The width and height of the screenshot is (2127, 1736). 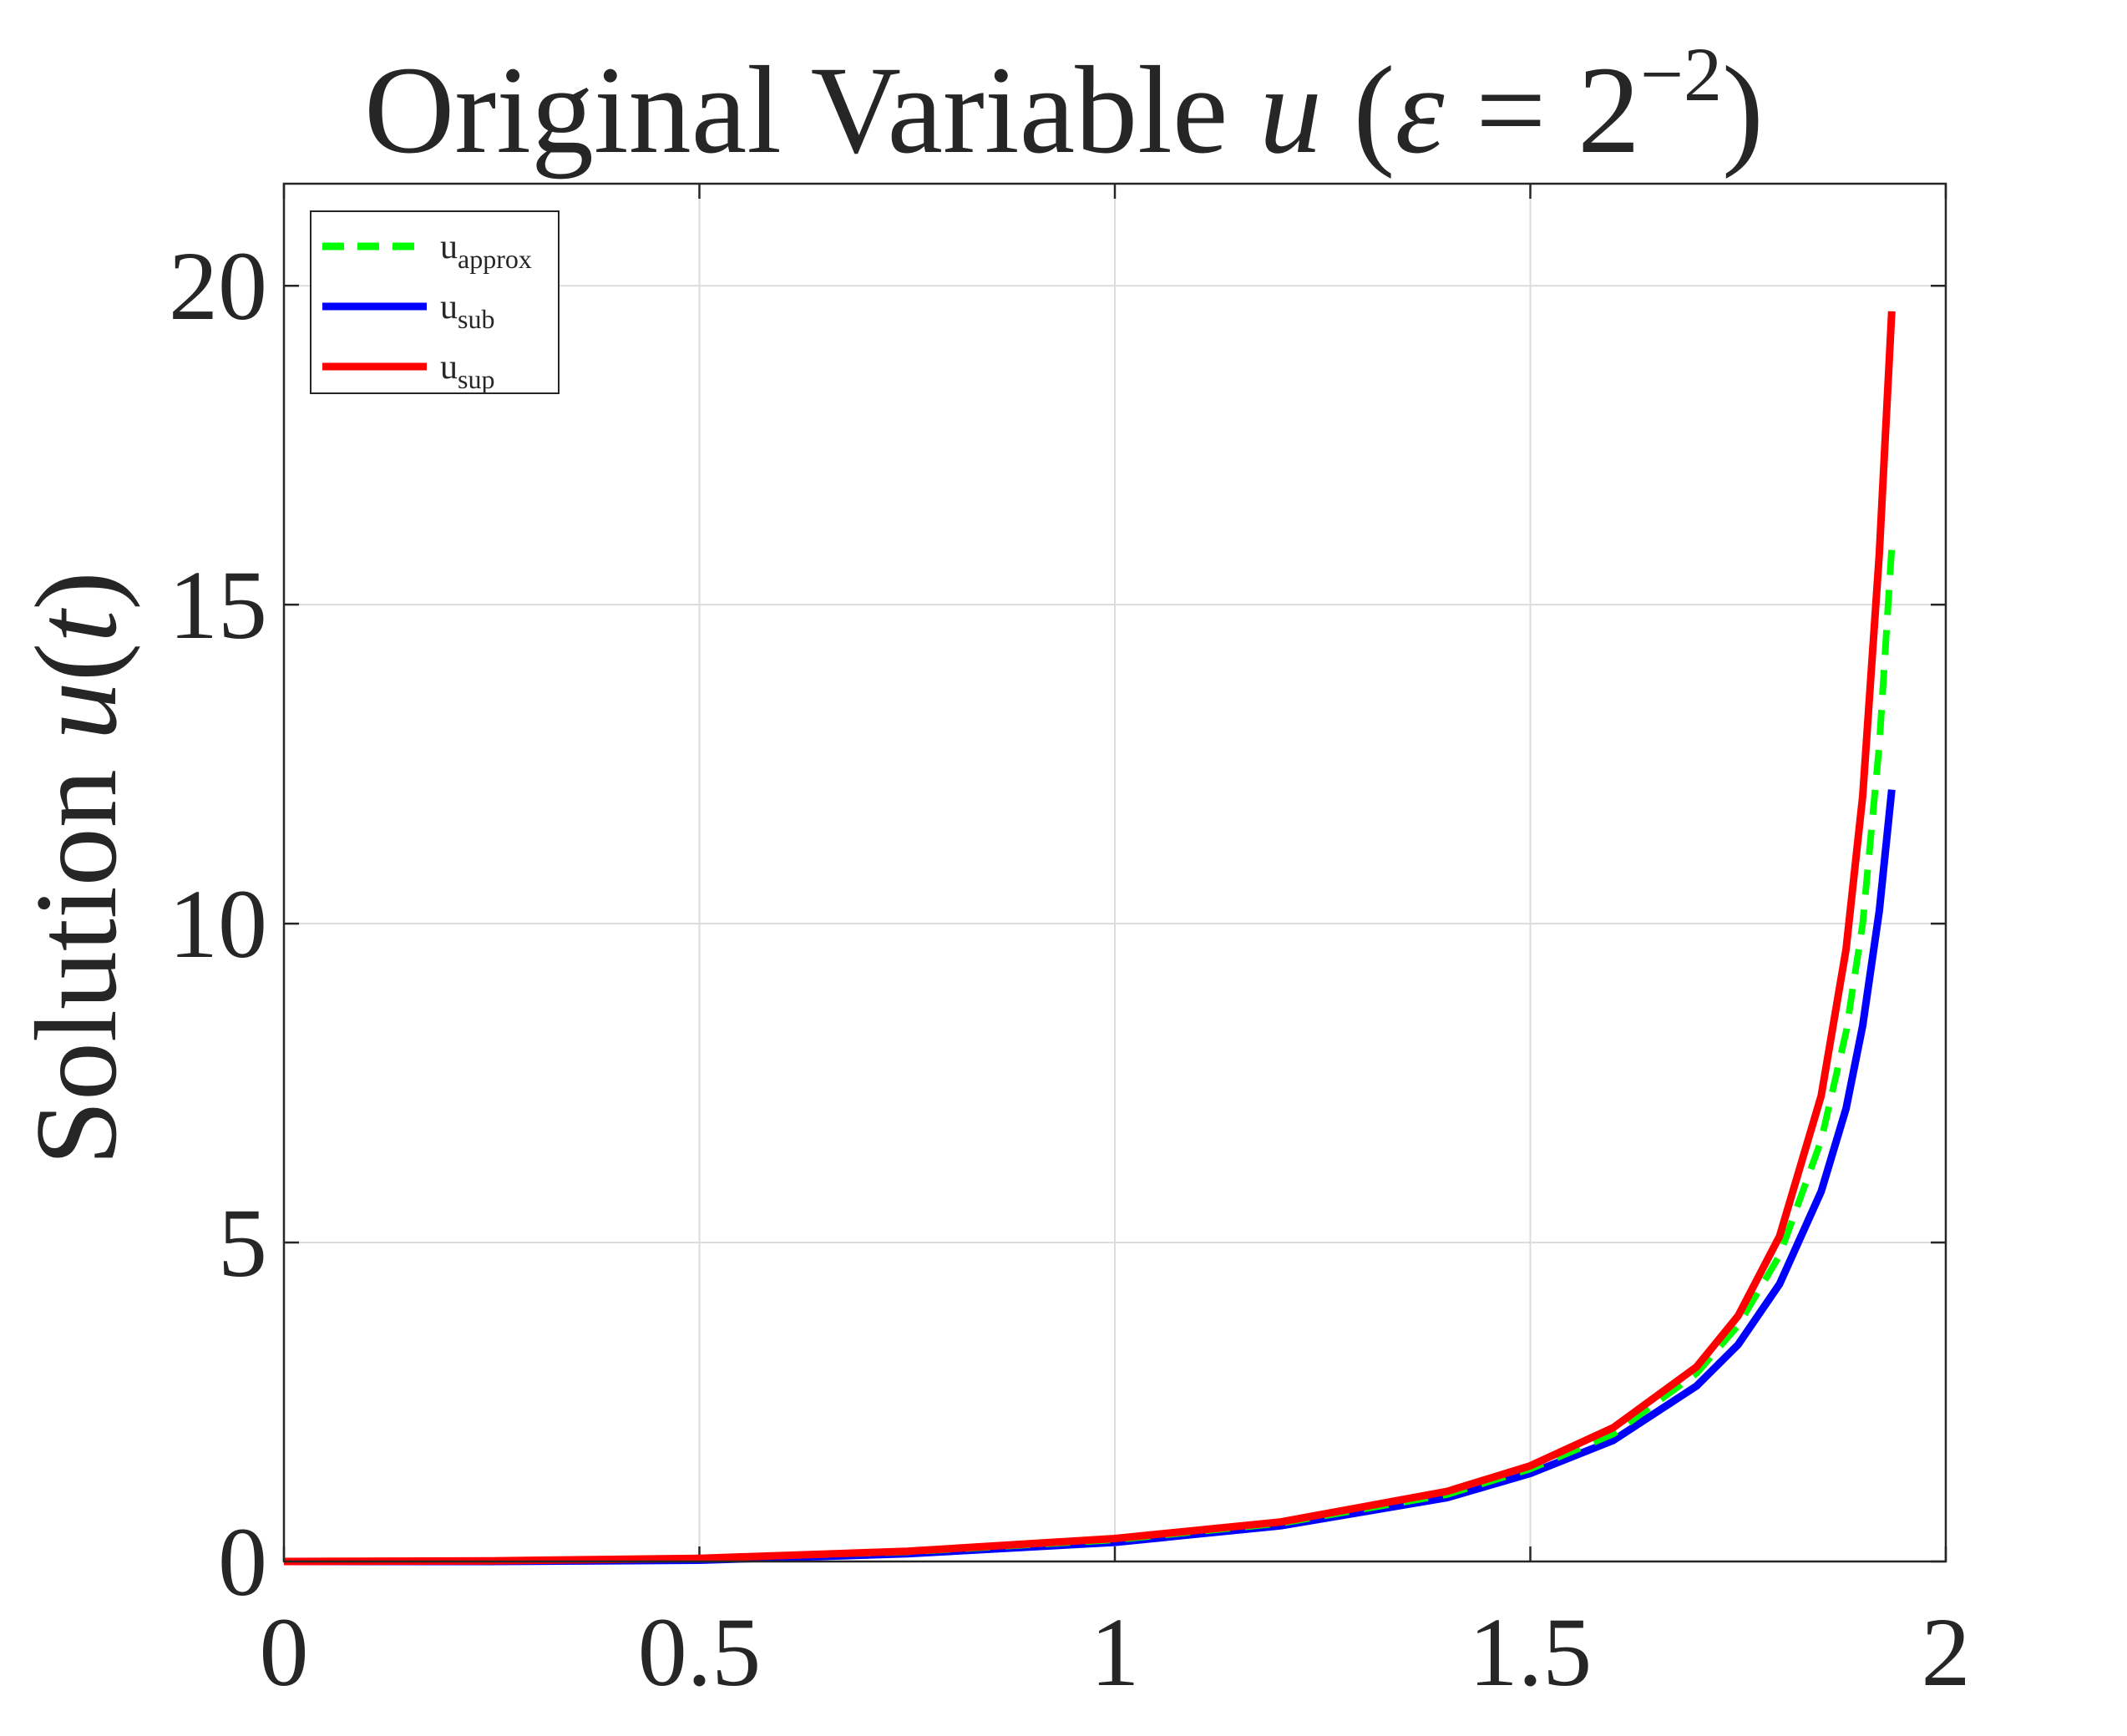 What do you see at coordinates (242, 1562) in the screenshot?
I see `y-tick-label: 0` at bounding box center [242, 1562].